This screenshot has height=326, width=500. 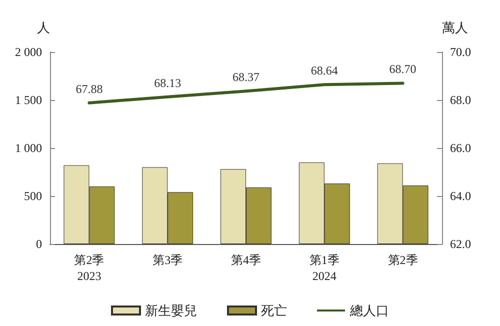 What do you see at coordinates (403, 260) in the screenshot?
I see `x-tick-label: 第2季` at bounding box center [403, 260].